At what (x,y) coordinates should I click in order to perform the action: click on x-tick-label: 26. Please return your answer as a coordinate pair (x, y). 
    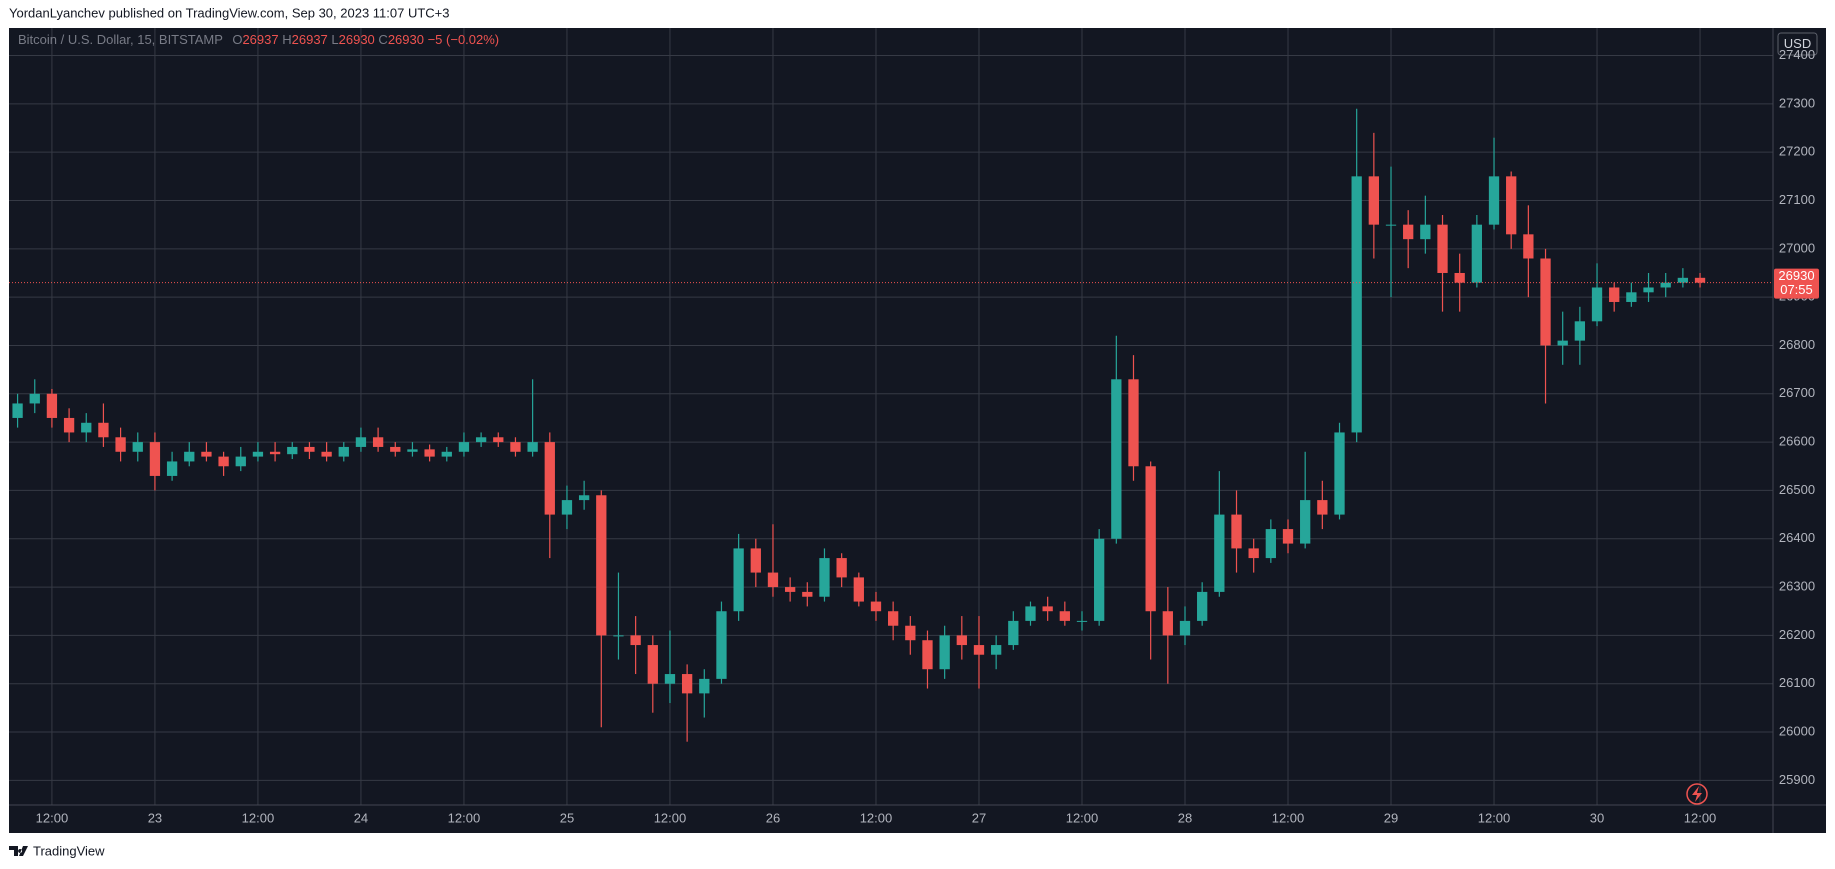
    Looking at the image, I should click on (773, 817).